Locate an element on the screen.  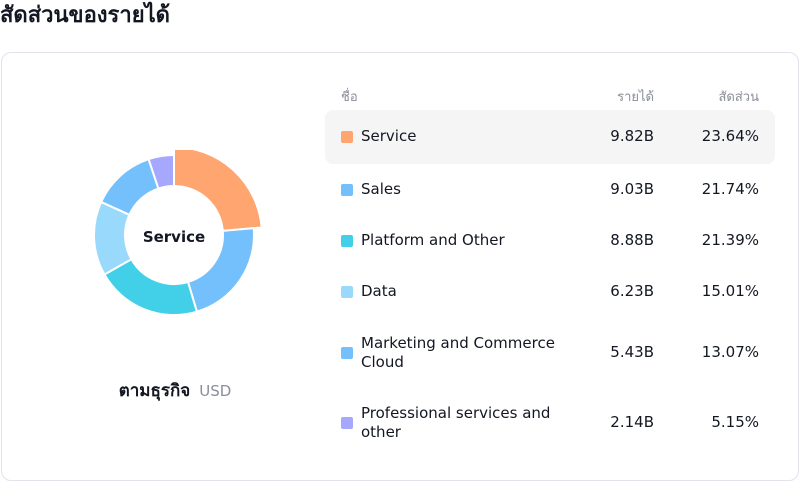
donut-chart: Service is located at coordinates (179, 235).